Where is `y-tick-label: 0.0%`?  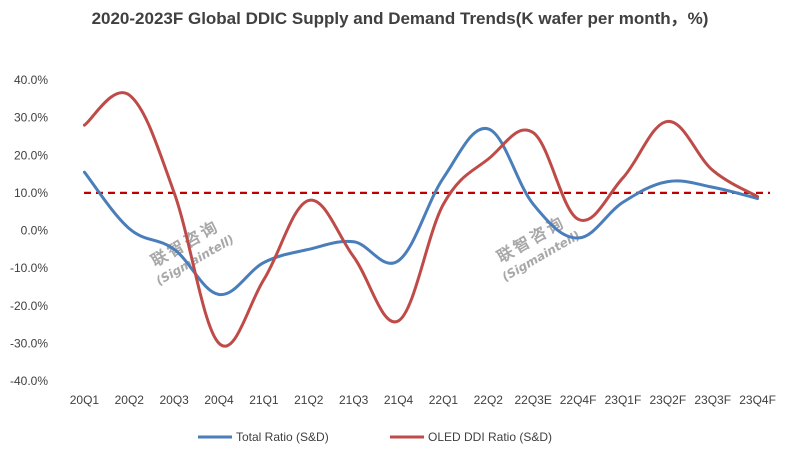
y-tick-label: 0.0% is located at coordinates (35, 231).